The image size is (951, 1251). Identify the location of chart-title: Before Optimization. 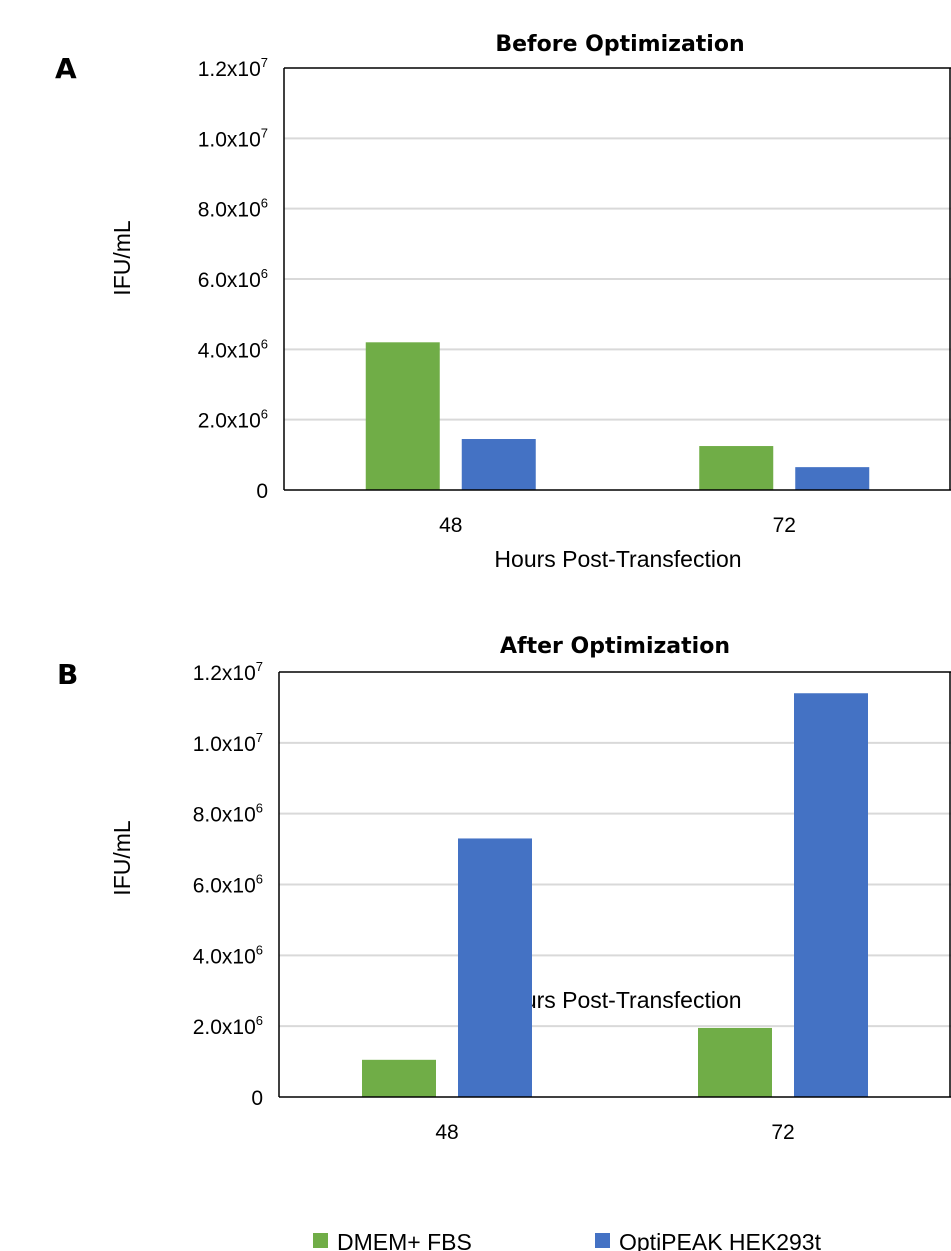
(619, 44).